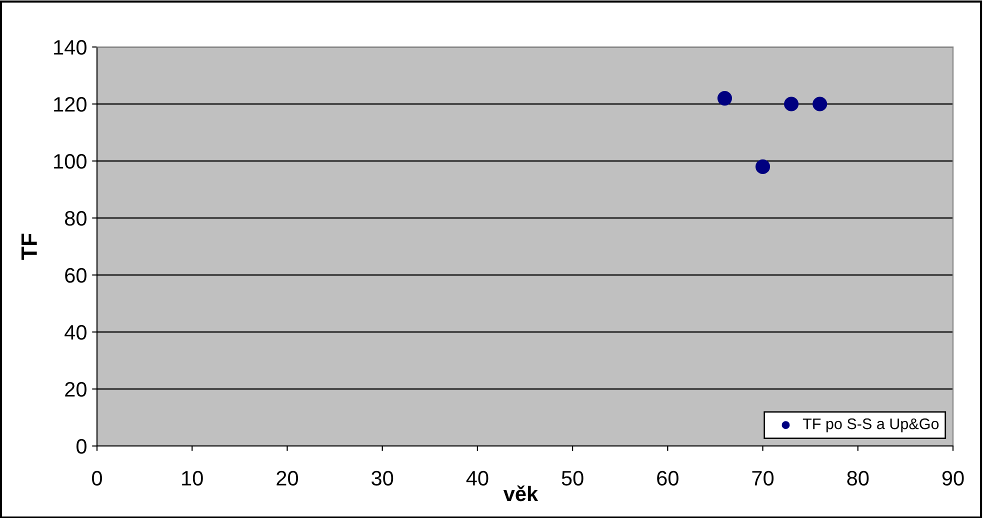  What do you see at coordinates (383, 478) in the screenshot?
I see `x-tick-label: 30` at bounding box center [383, 478].